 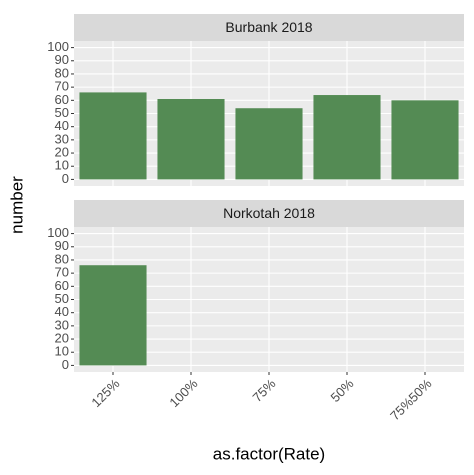 What do you see at coordinates (16, 205) in the screenshot?
I see `y-axis-title: number` at bounding box center [16, 205].